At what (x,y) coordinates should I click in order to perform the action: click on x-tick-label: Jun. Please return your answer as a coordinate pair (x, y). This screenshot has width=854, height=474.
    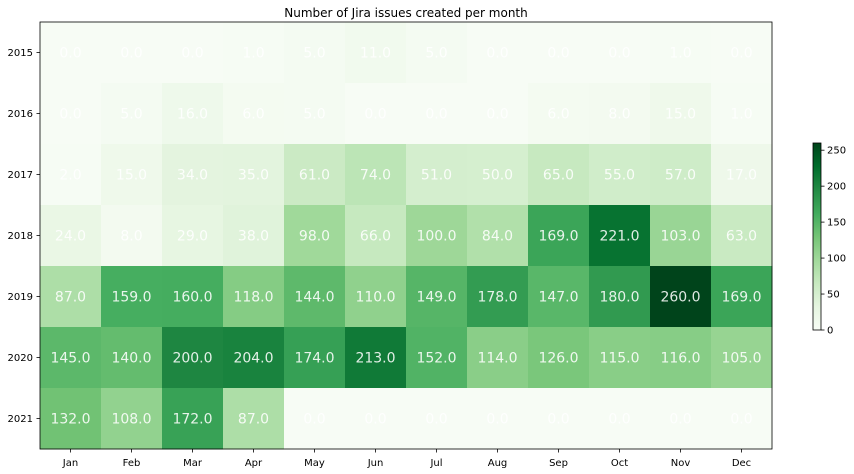
    Looking at the image, I should click on (375, 463).